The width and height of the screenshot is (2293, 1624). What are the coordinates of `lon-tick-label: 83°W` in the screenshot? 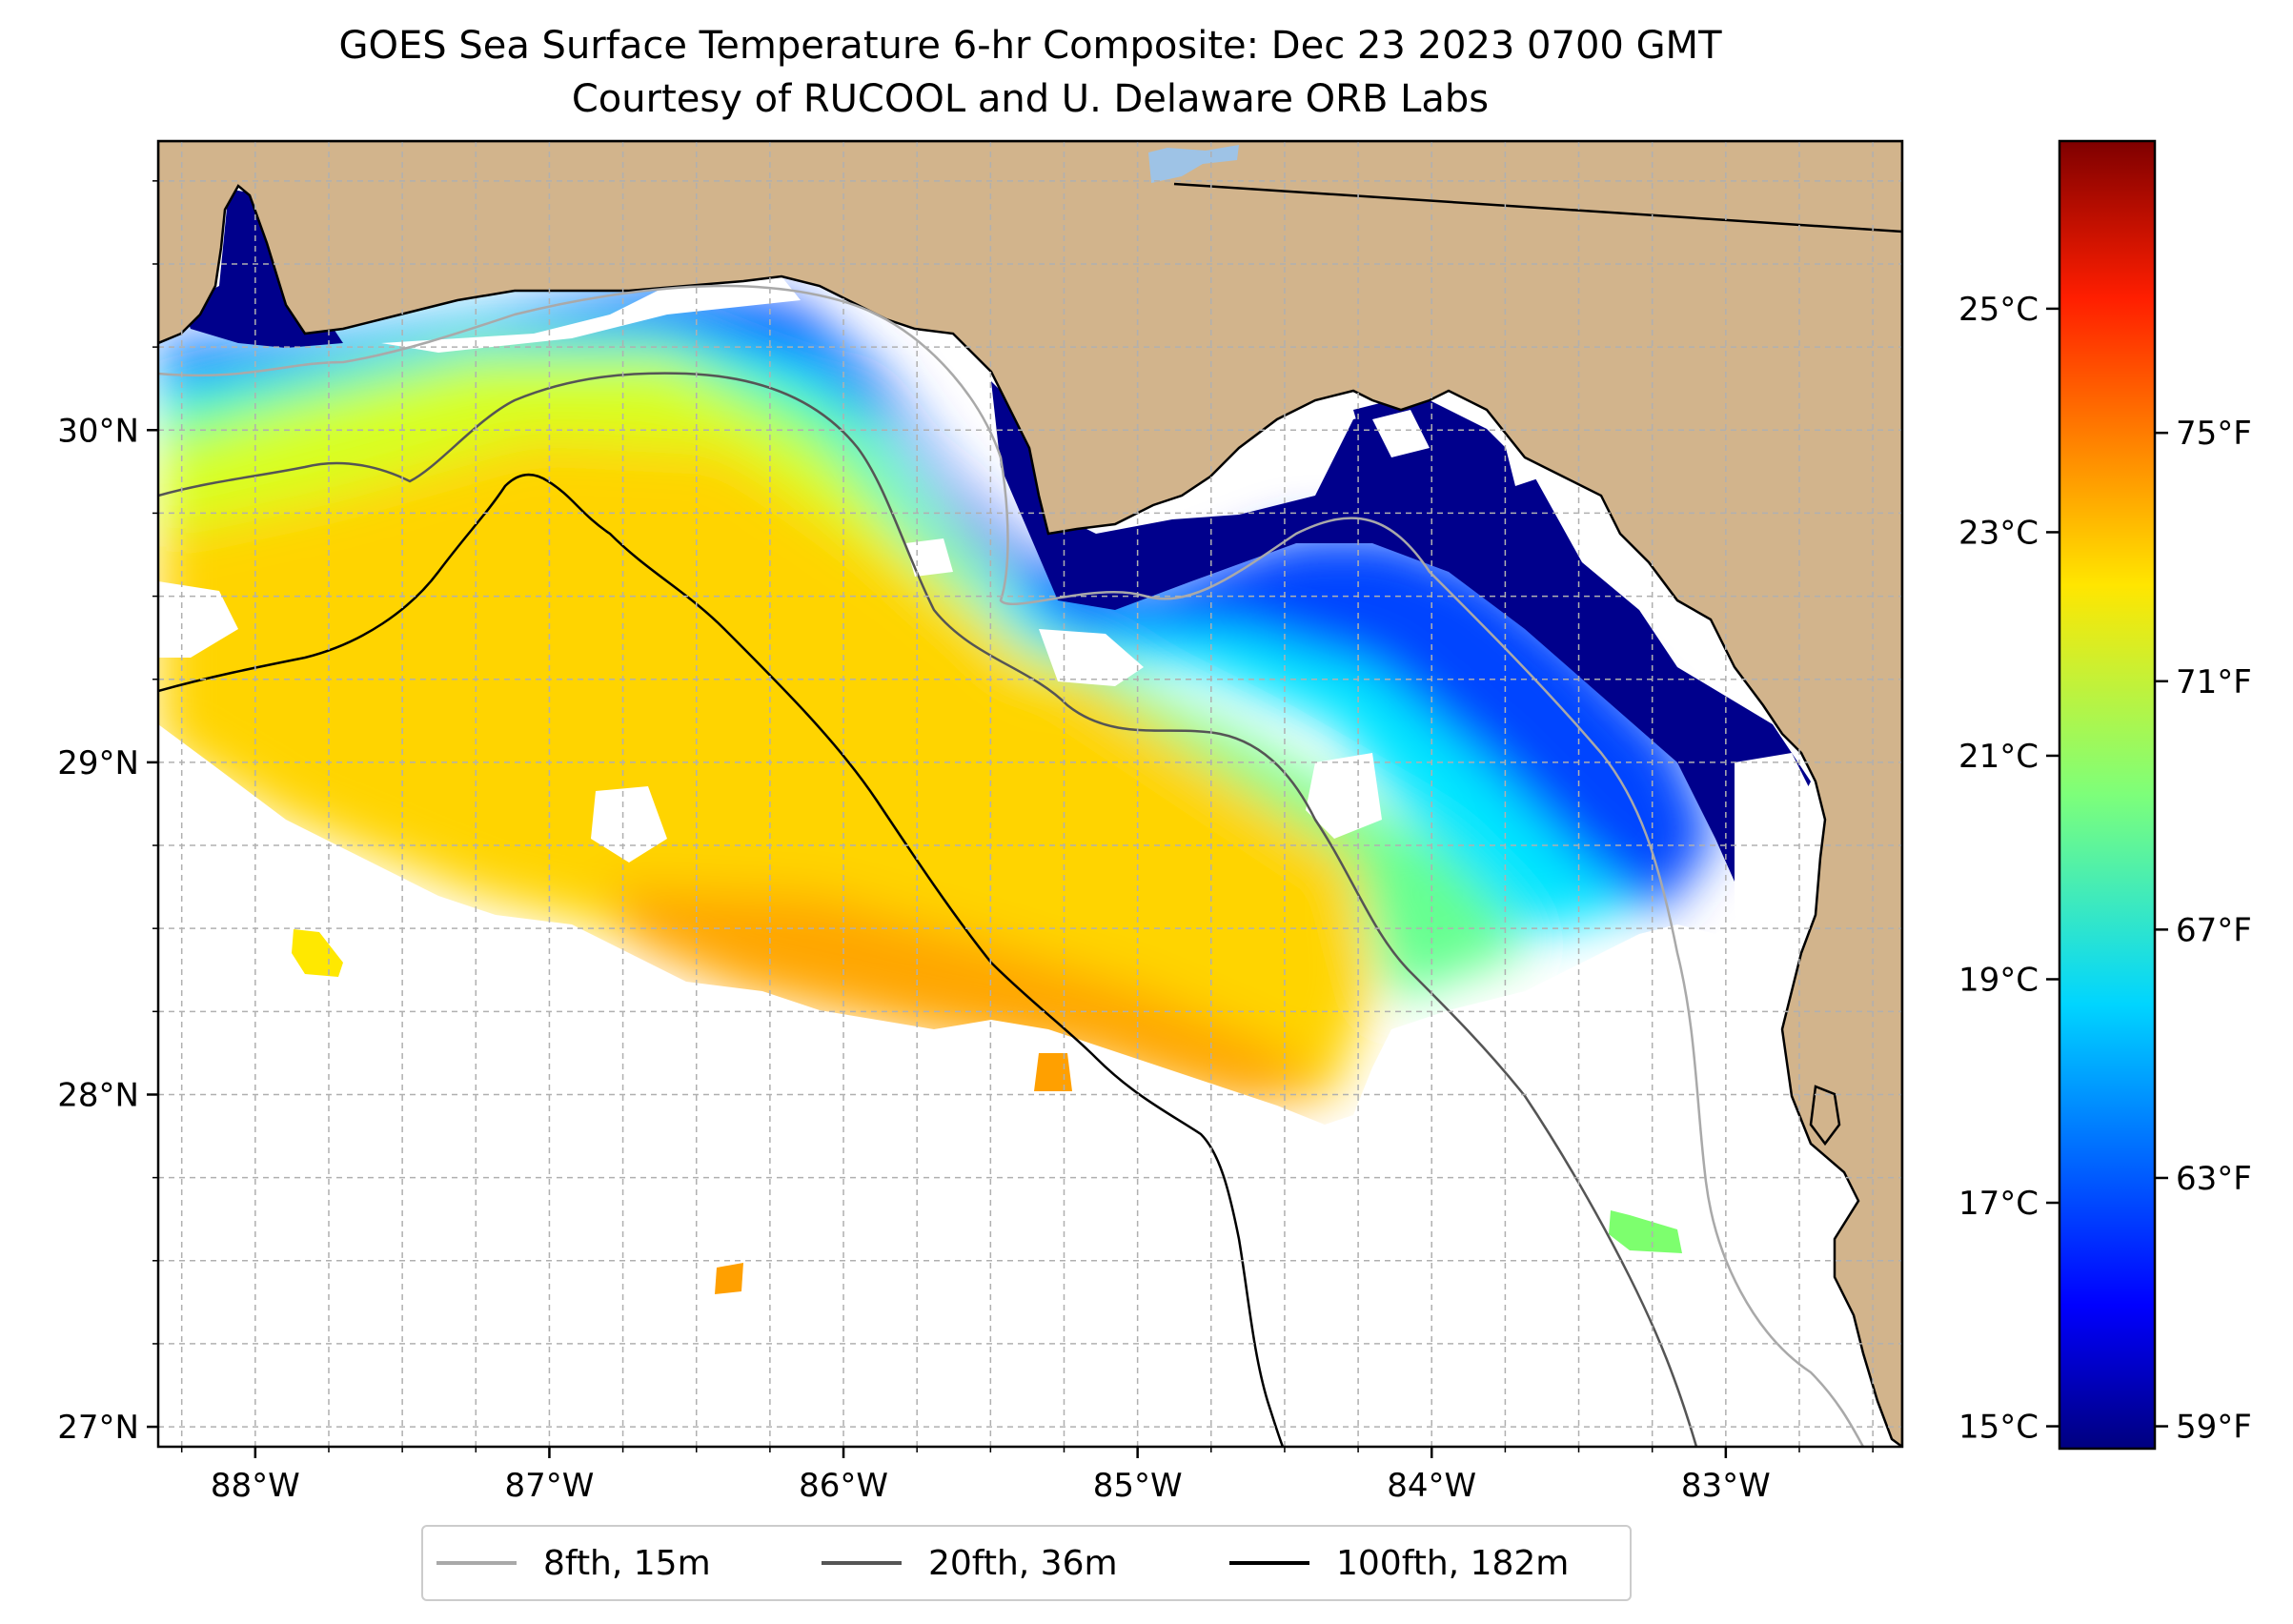 It's located at (1726, 1486).